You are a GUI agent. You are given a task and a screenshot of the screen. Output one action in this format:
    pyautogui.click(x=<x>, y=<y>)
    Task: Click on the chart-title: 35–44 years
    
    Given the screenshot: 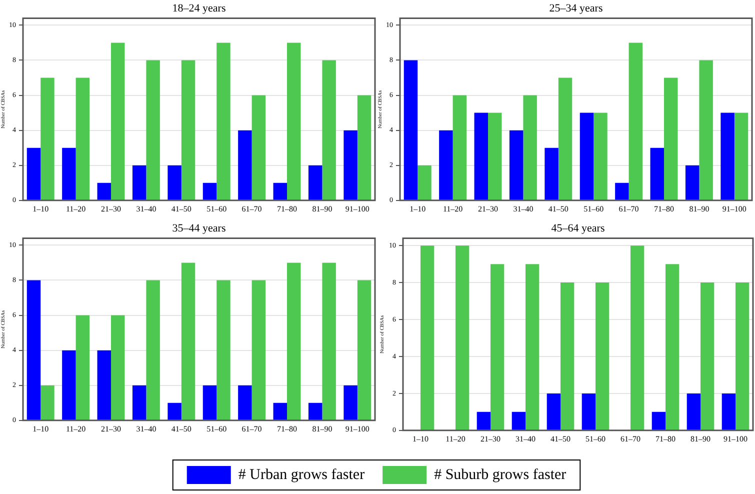 What is the action you would take?
    pyautogui.click(x=199, y=228)
    